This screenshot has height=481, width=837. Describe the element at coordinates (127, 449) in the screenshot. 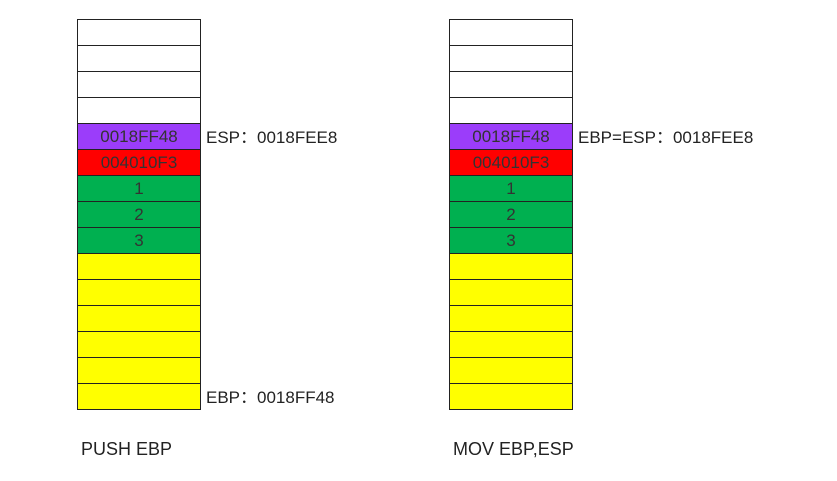

I see `panel-caption: PUSH EBP` at that location.